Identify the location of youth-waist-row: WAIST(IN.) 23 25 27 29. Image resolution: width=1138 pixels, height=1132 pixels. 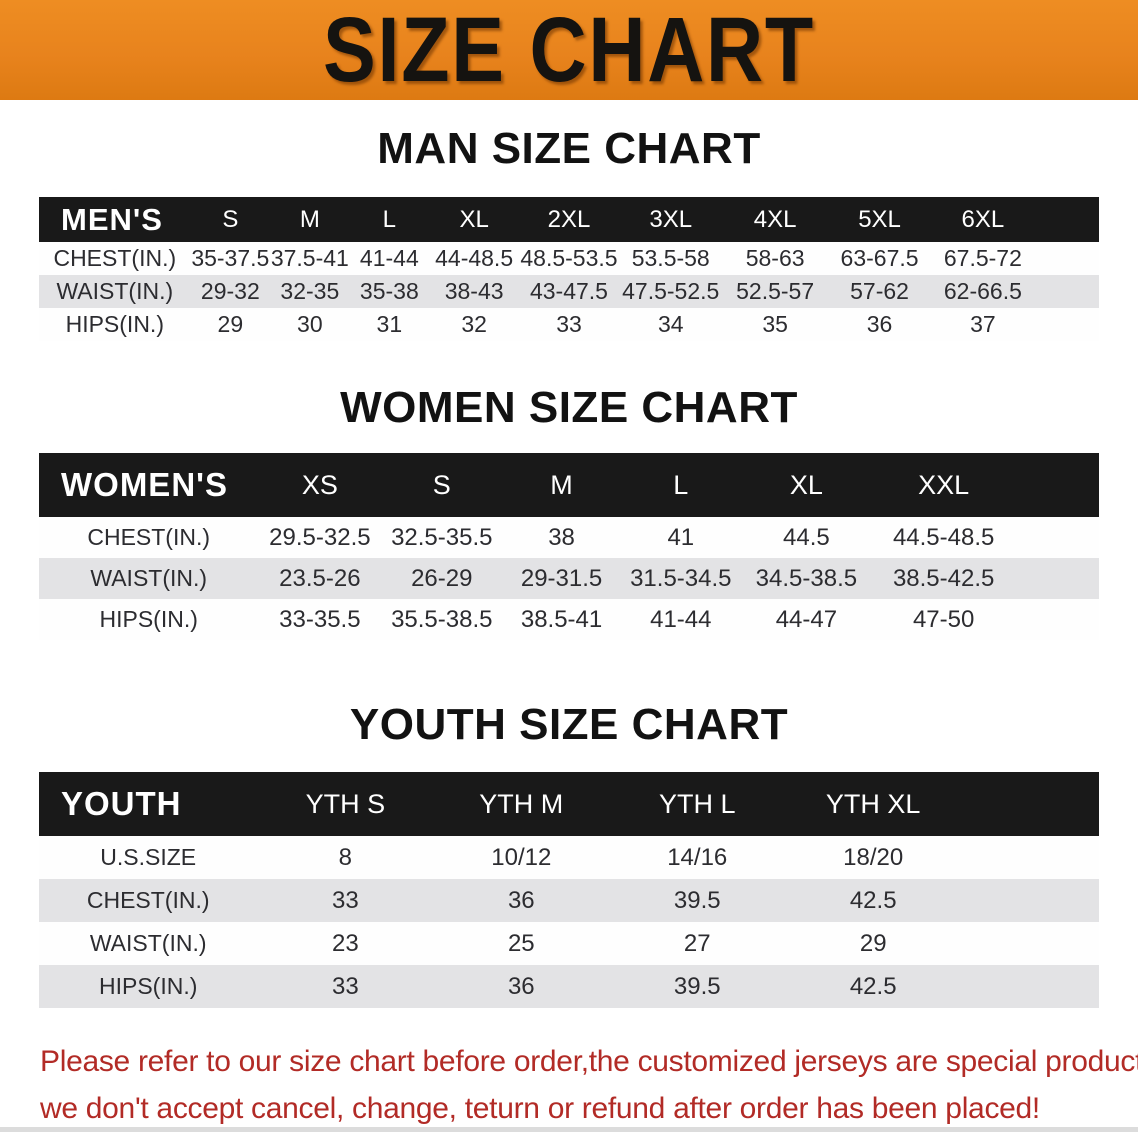
(569, 943).